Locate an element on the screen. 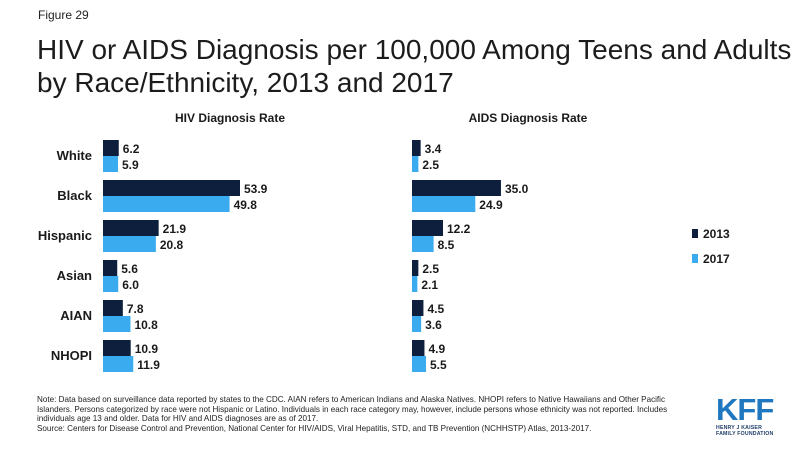  hiv-bar-2013-nhopi is located at coordinates (117, 348).